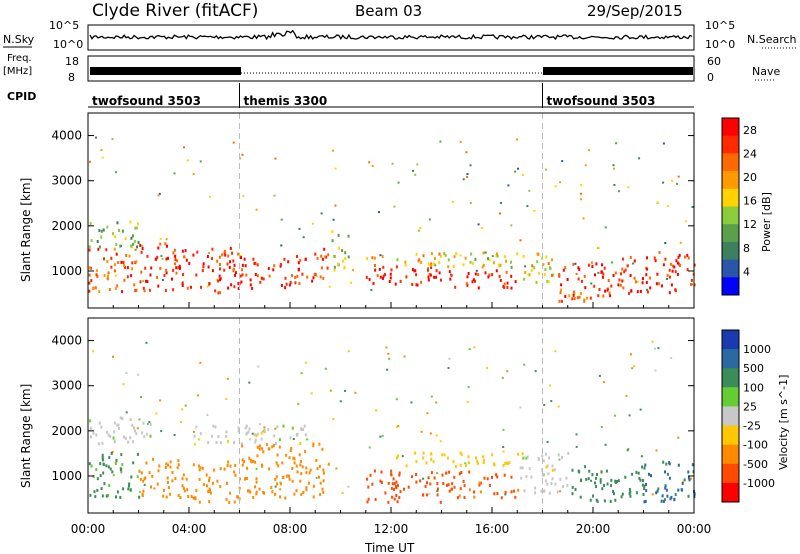 This screenshot has width=800, height=554. Describe the element at coordinates (391, 68) in the screenshot. I see `frequency-panel-frame` at that location.